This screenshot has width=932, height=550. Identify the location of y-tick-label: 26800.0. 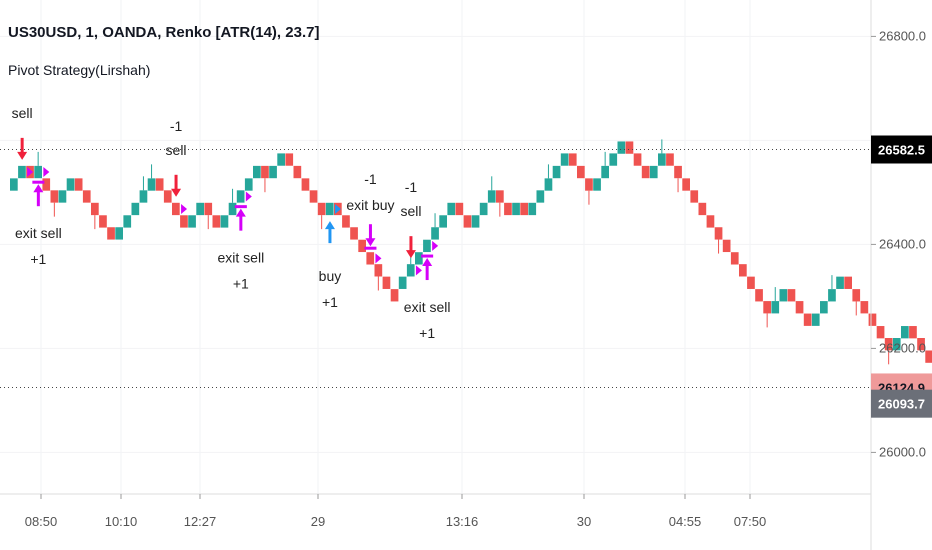
(902, 35).